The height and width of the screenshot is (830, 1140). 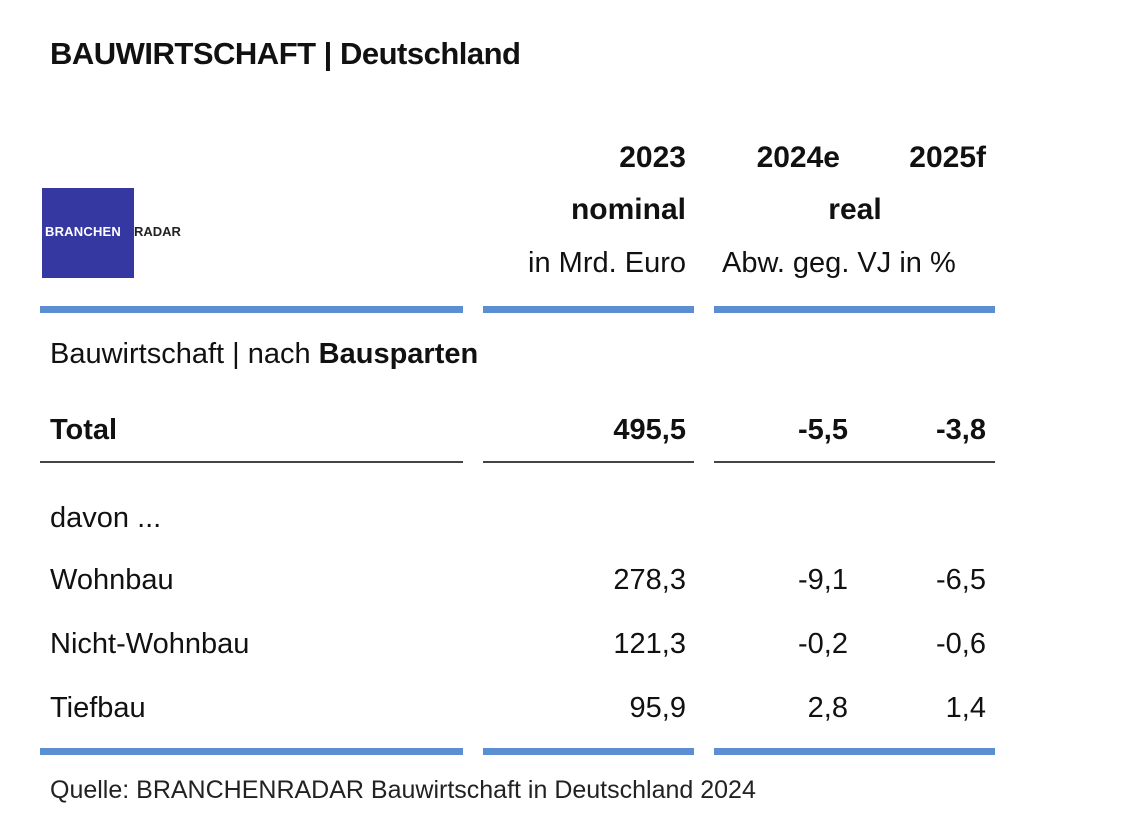 I want to click on row-value-2023: 95,9, so click(x=657, y=708).